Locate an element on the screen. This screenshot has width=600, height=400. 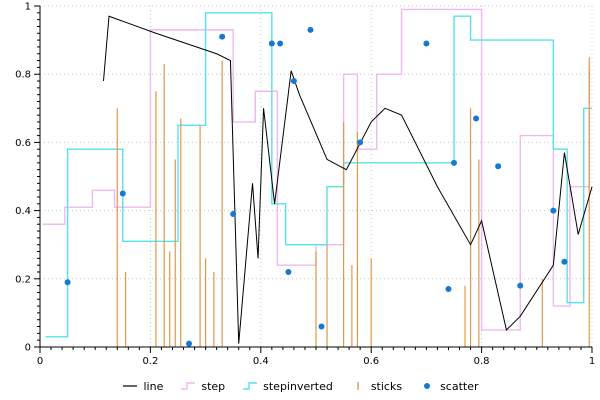
legend: line step stepinverted sticks scatter is located at coordinates (300, 386).